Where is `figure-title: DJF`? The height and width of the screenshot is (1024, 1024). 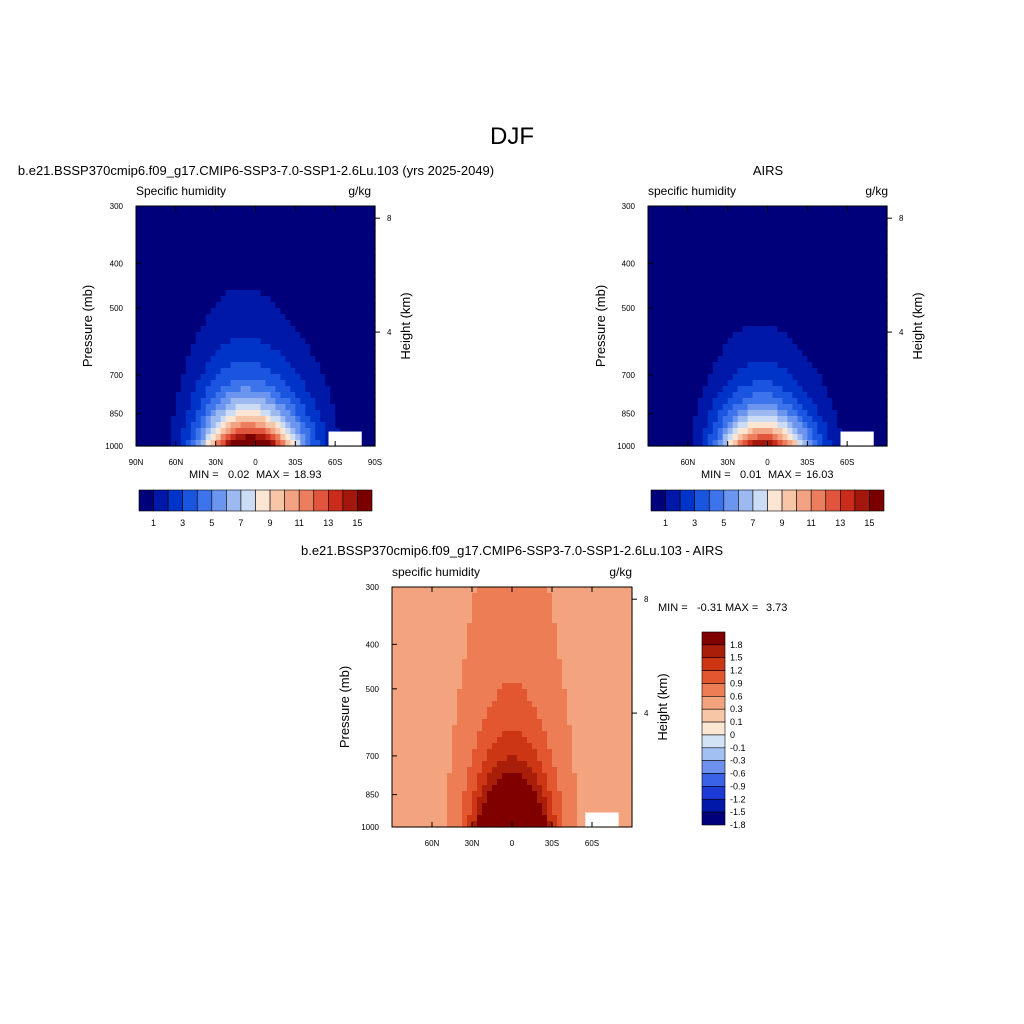
figure-title: DJF is located at coordinates (512, 136).